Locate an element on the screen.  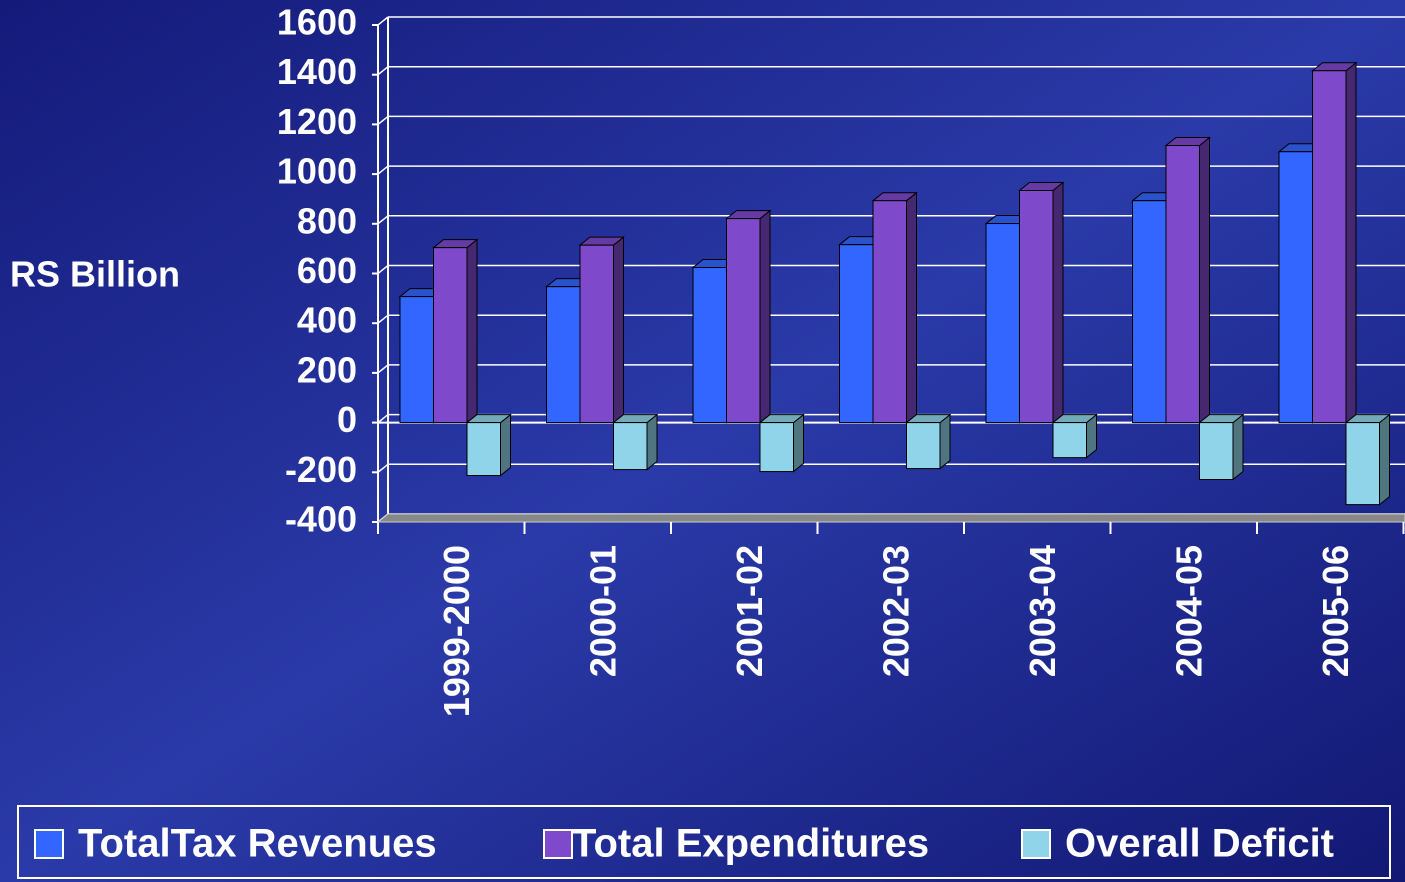
floor is located at coordinates (890, 518).